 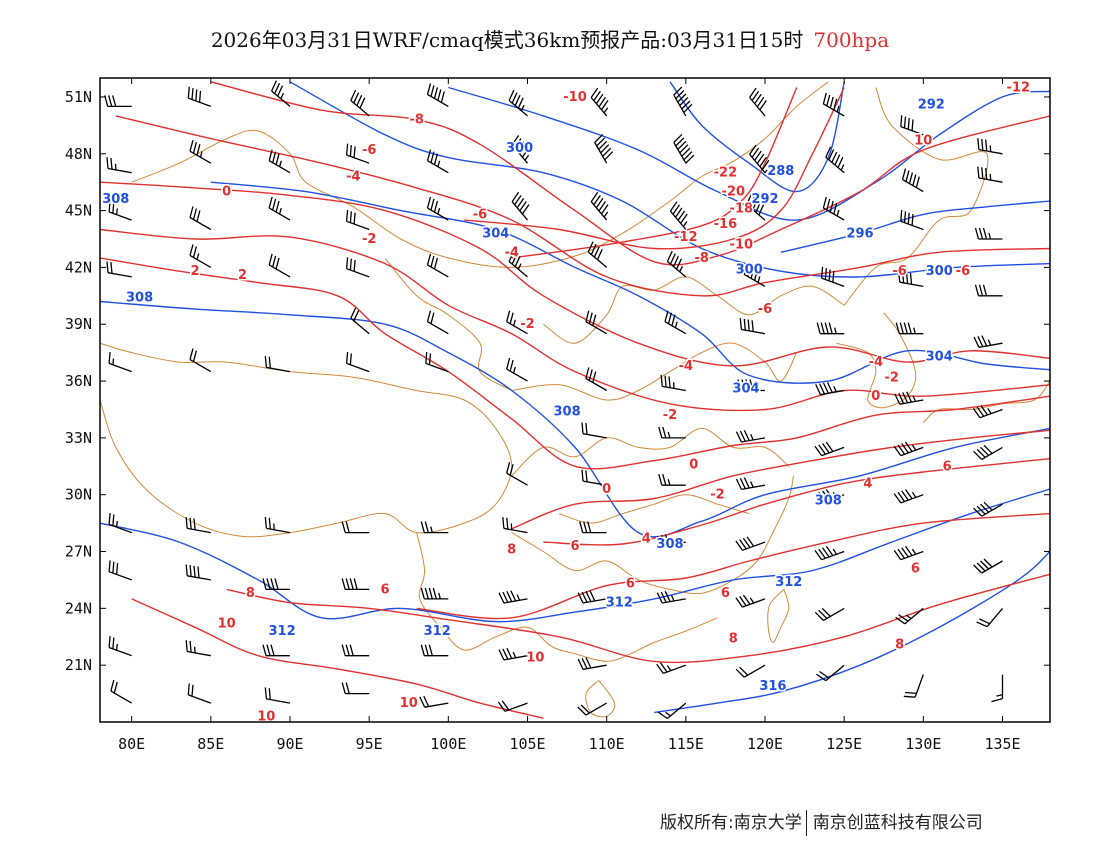 What do you see at coordinates (78, 495) in the screenshot?
I see `y-tick-label: 30N` at bounding box center [78, 495].